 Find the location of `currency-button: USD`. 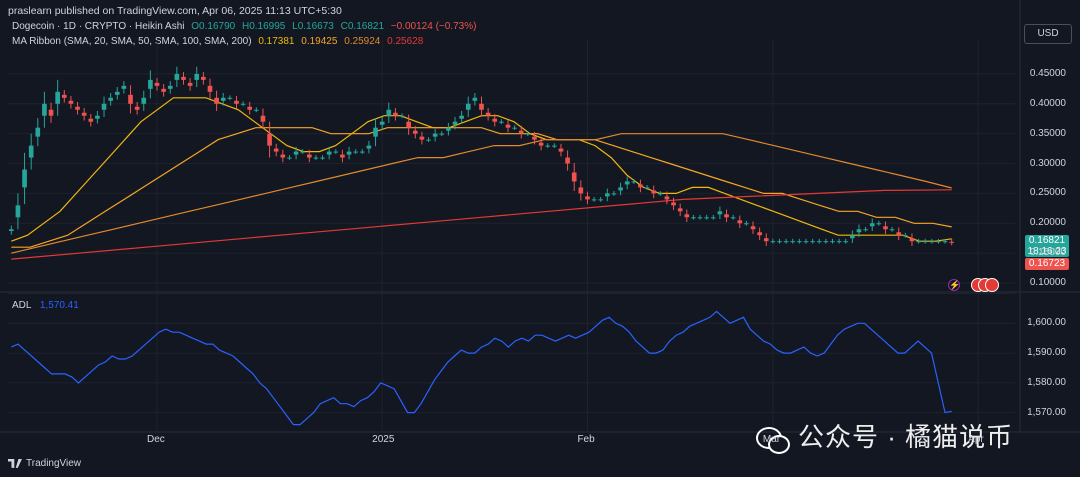

currency-button: USD is located at coordinates (1048, 34).